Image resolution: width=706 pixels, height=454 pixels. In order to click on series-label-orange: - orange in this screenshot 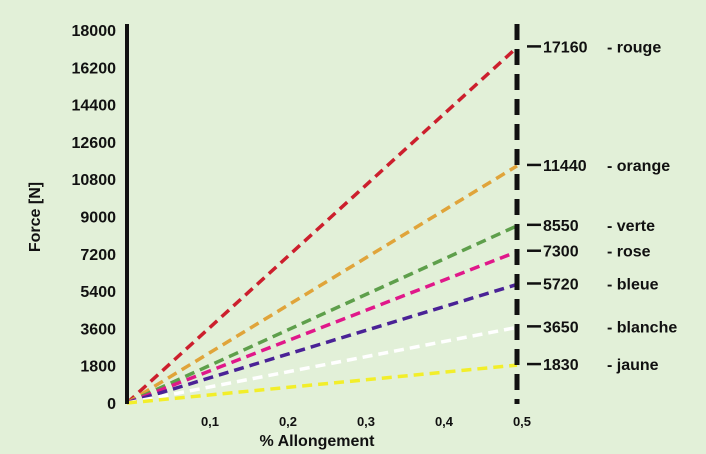, I will do `click(638, 166)`.